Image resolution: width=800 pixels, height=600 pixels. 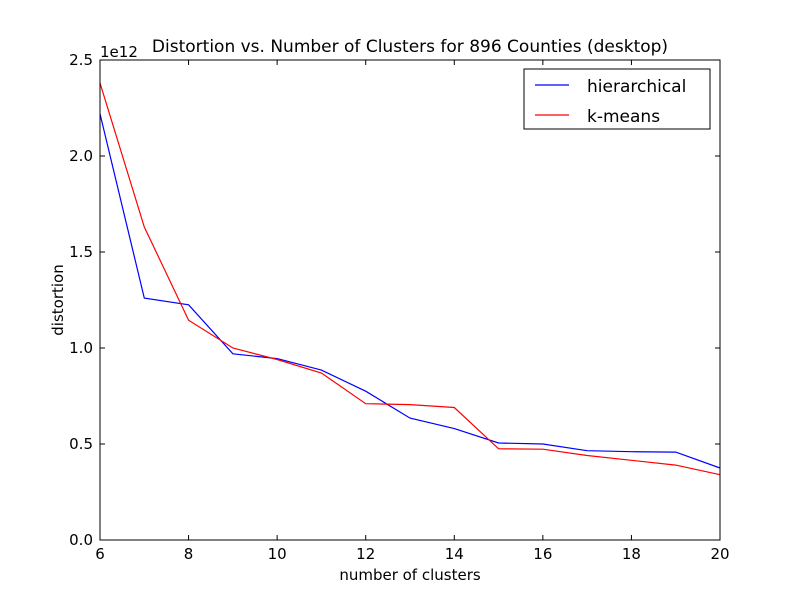 I want to click on x-tick-label: 6, so click(x=100, y=554).